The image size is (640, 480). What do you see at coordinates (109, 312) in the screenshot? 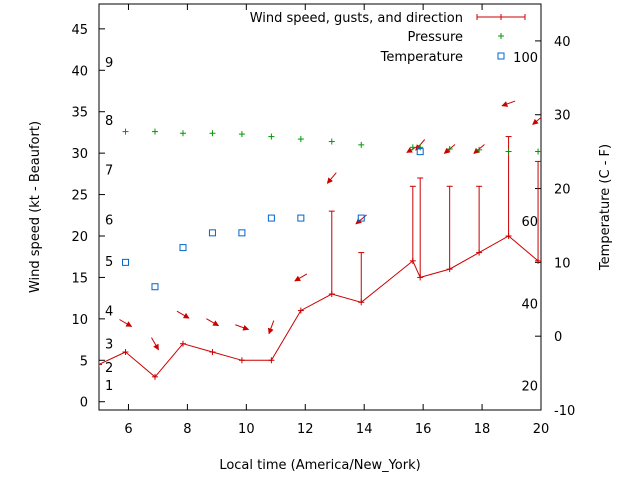
I see `beaufort-label: 4` at bounding box center [109, 312].